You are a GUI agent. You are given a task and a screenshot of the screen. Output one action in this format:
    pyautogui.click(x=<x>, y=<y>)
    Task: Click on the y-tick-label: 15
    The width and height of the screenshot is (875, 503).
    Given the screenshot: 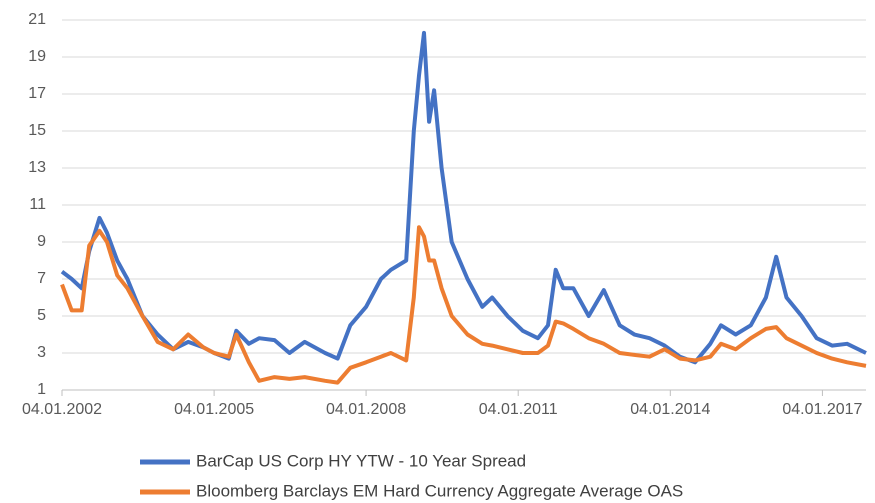 What is the action you would take?
    pyautogui.click(x=37, y=130)
    